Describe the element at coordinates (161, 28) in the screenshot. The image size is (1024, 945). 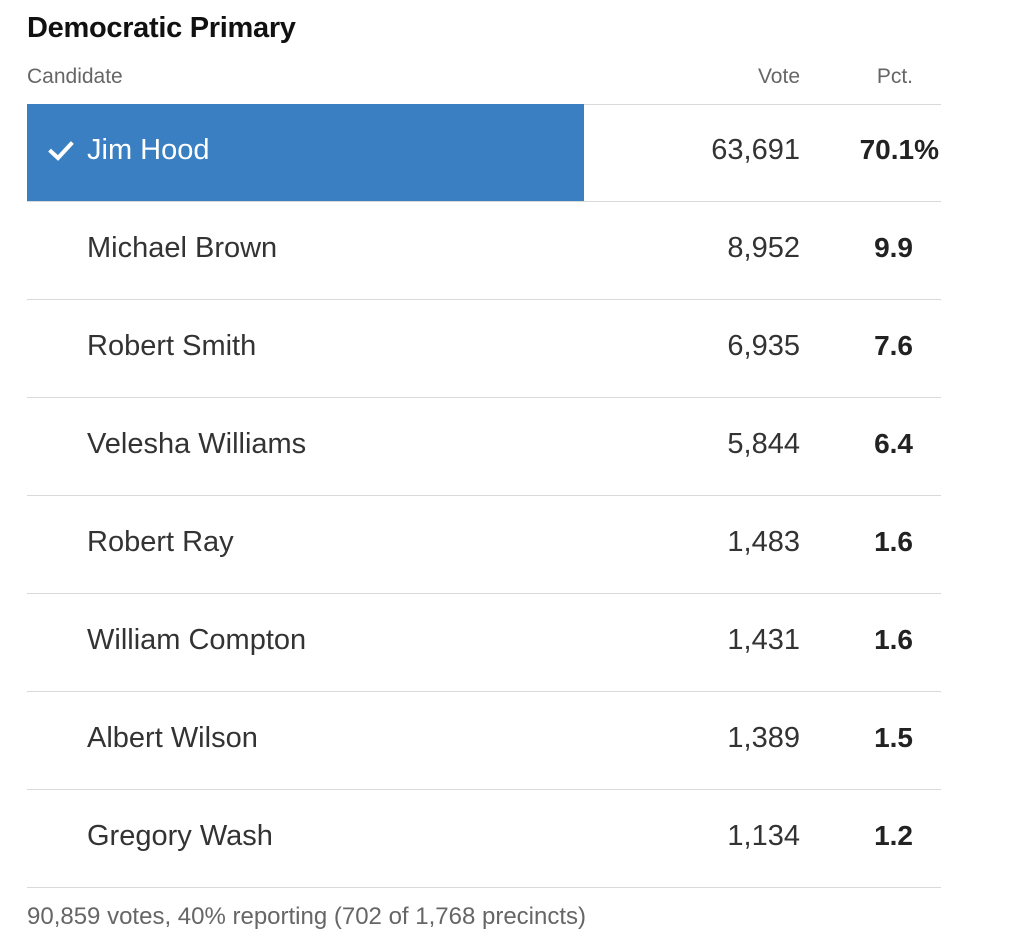
I see `race-title: Democratic Primary` at that location.